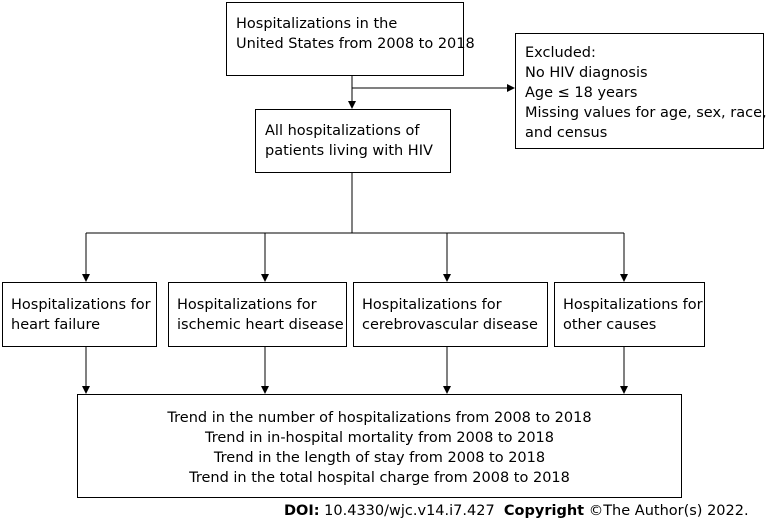  What do you see at coordinates (666, 511) in the screenshot?
I see `copyright-value: ©The Author(s) 2022.` at bounding box center [666, 511].